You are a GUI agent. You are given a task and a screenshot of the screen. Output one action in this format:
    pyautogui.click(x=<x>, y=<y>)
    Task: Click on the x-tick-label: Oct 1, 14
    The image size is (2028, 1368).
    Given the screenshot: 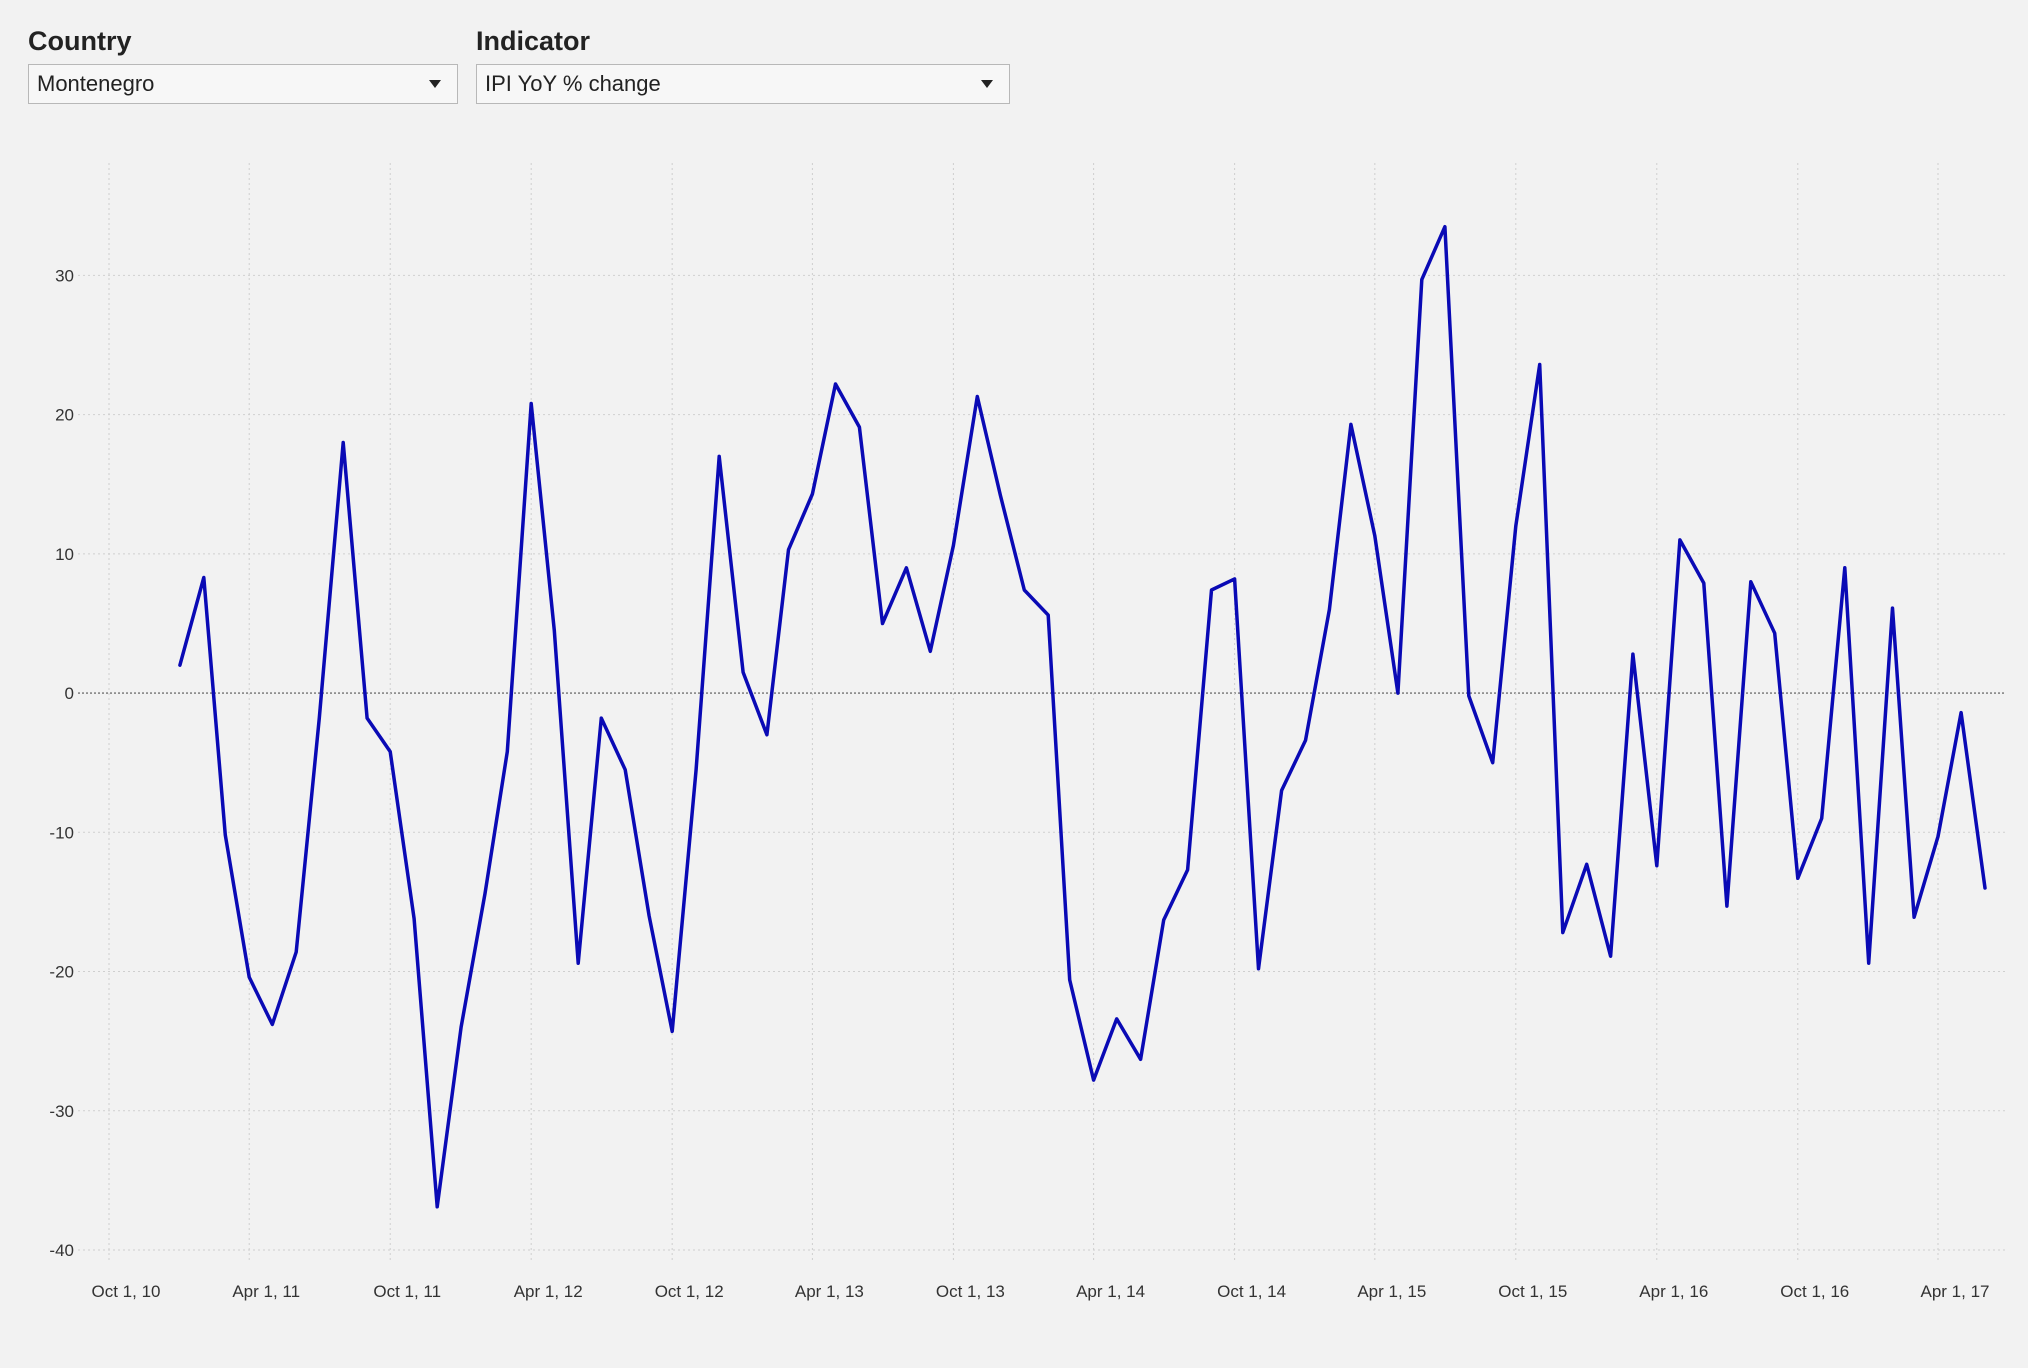 What is the action you would take?
    pyautogui.click(x=1251, y=1291)
    